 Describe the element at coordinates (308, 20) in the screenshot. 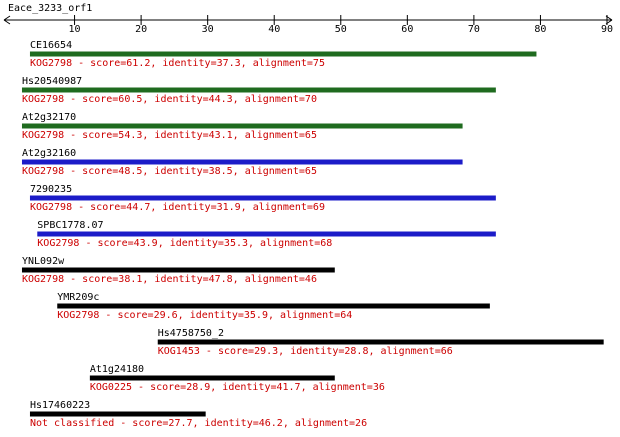

I see `ruler-arrows` at that location.